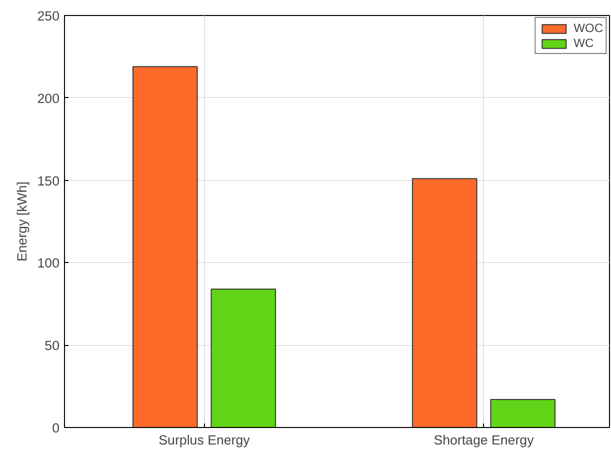 This screenshot has height=458, width=611. What do you see at coordinates (48, 180) in the screenshot?
I see `y-tick-label: 150` at bounding box center [48, 180].